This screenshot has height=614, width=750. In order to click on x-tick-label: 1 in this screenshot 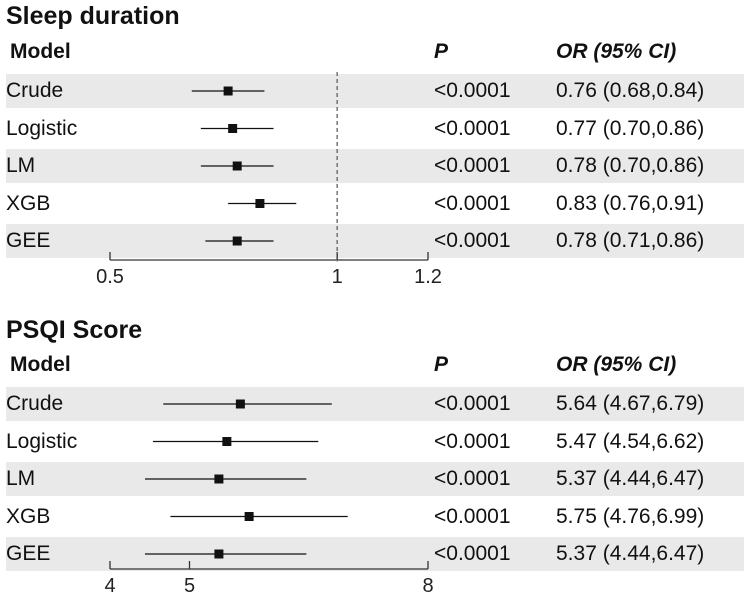, I will do `click(337, 277)`.